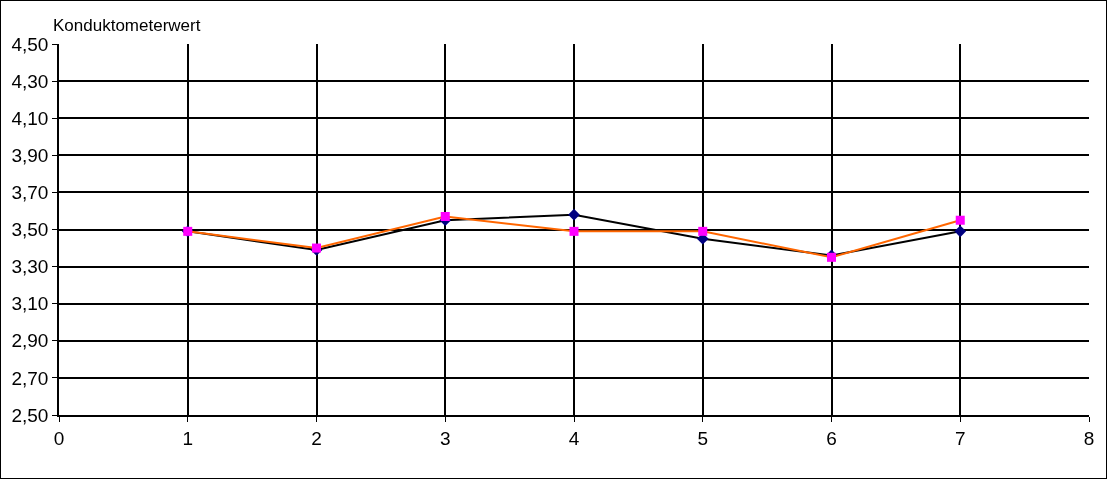 Image resolution: width=1107 pixels, height=479 pixels. What do you see at coordinates (188, 438) in the screenshot?
I see `x-tick-label: 1` at bounding box center [188, 438].